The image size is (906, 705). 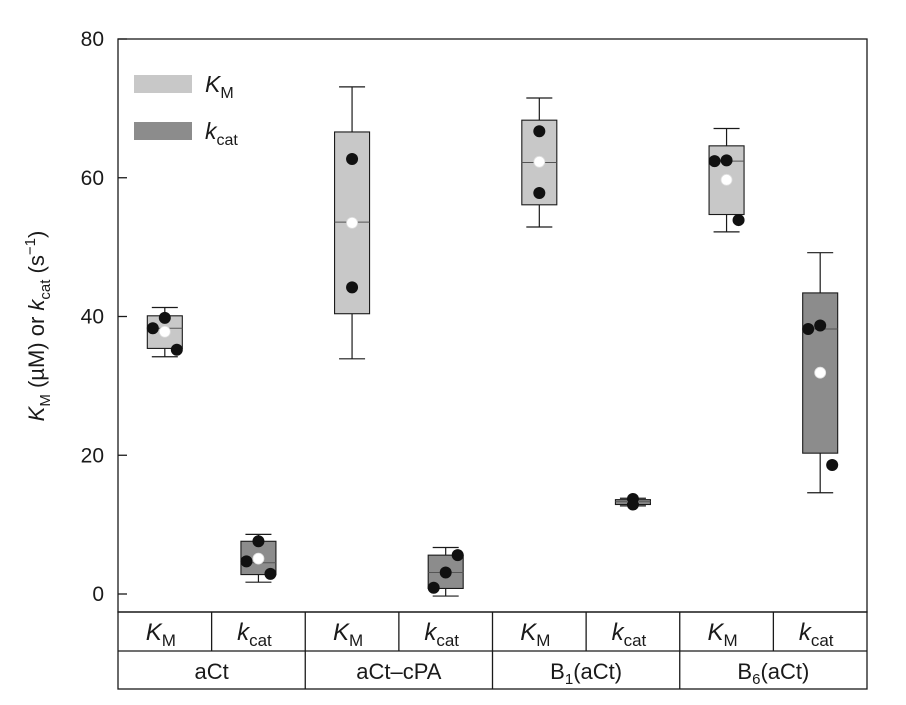 I want to click on y-axis: 0 20 40 60 80, so click(x=104, y=317).